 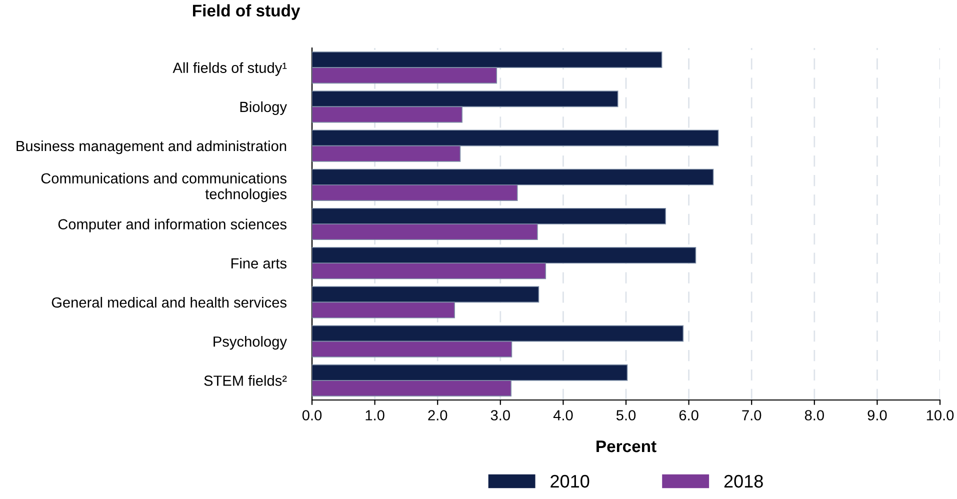 I want to click on y-axis-title: Field of study, so click(x=246, y=12).